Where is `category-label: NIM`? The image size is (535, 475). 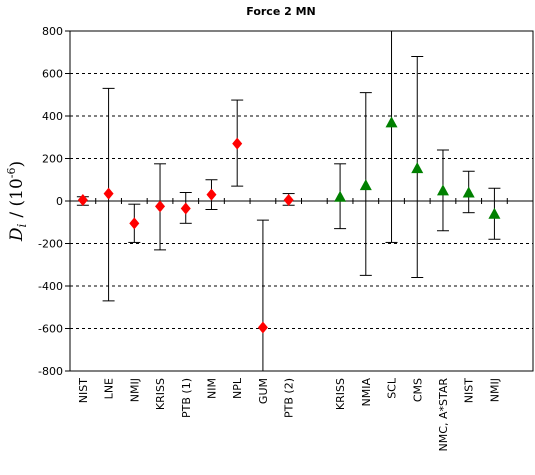
category-label: NIM is located at coordinates (211, 388).